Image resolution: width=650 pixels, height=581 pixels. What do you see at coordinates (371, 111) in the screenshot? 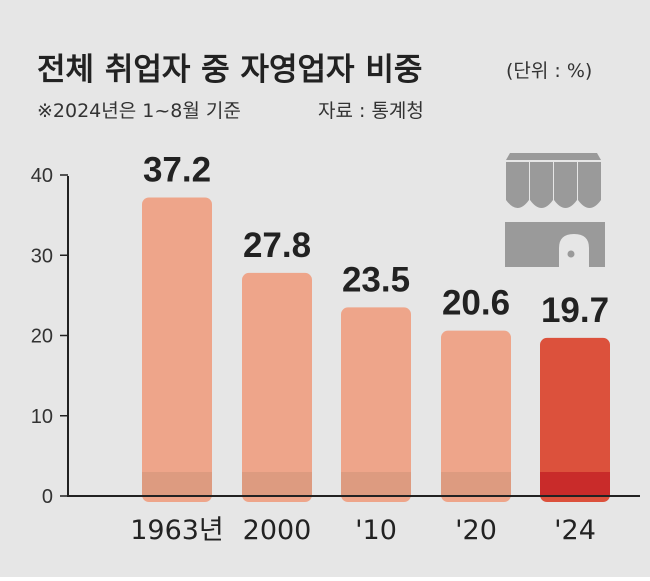
I see `chart-source: 자료 : 통계청` at bounding box center [371, 111].